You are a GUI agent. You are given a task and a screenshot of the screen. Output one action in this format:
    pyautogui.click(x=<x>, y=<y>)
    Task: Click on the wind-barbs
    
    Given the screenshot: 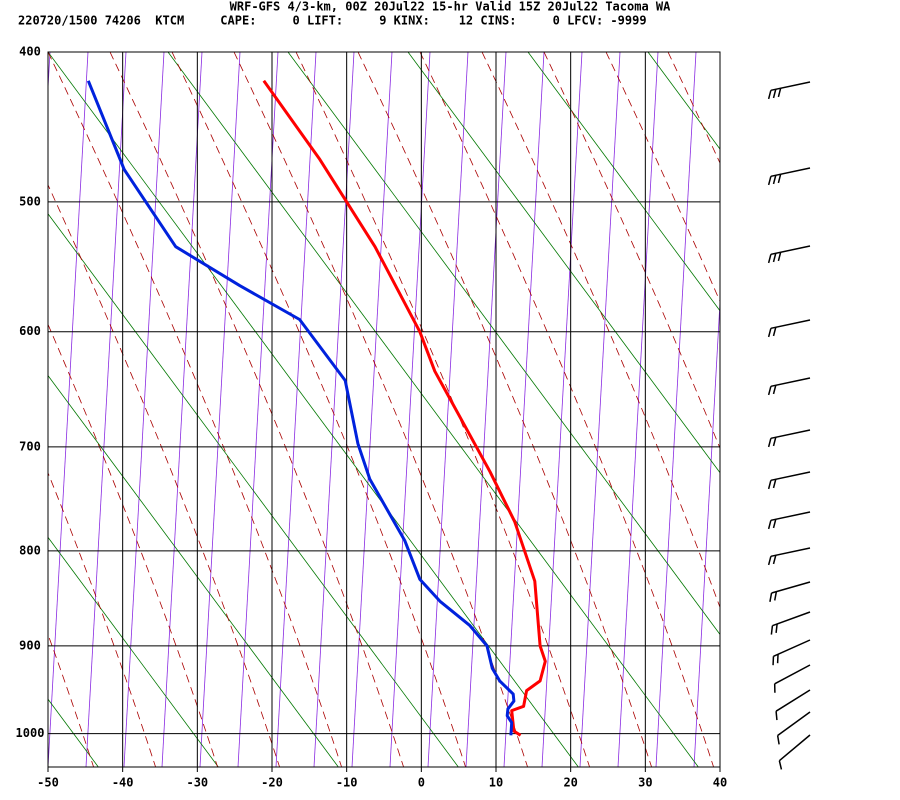 What is the action you would take?
    pyautogui.click(x=789, y=425)
    